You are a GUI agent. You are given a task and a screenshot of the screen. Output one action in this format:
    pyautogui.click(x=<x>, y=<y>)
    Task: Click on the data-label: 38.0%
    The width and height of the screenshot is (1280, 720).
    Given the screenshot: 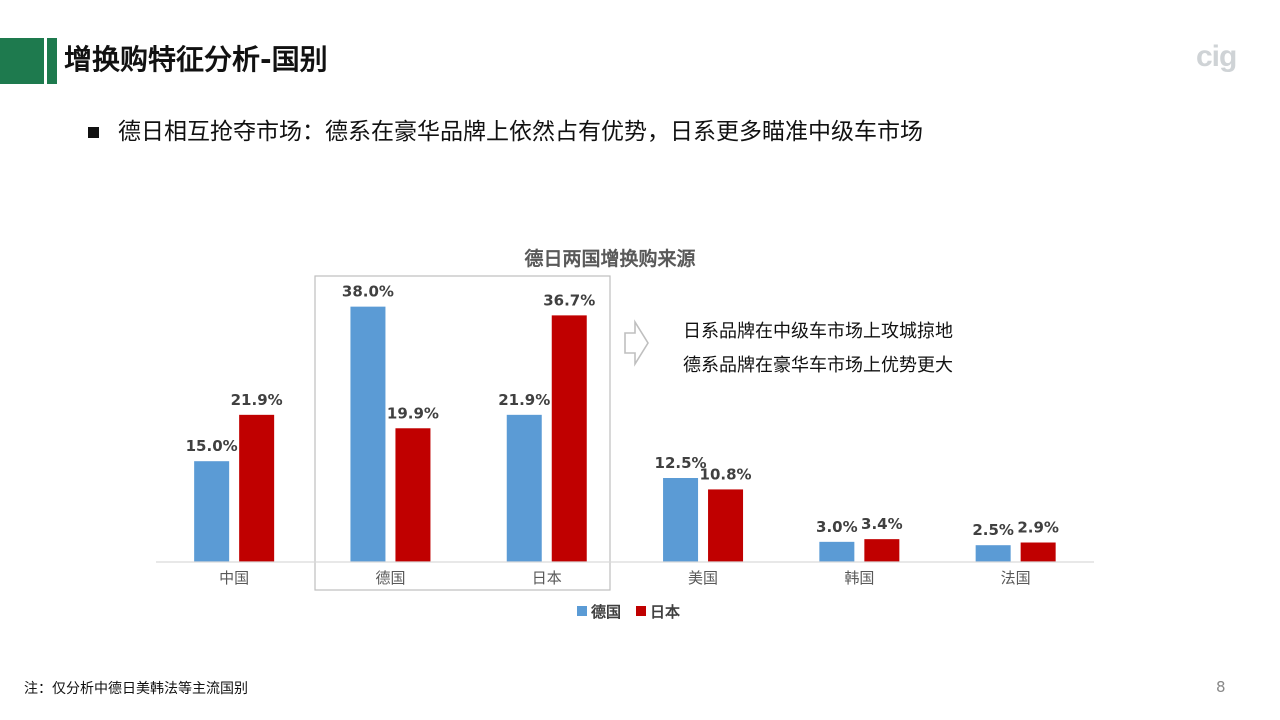 What is the action you would take?
    pyautogui.click(x=368, y=292)
    